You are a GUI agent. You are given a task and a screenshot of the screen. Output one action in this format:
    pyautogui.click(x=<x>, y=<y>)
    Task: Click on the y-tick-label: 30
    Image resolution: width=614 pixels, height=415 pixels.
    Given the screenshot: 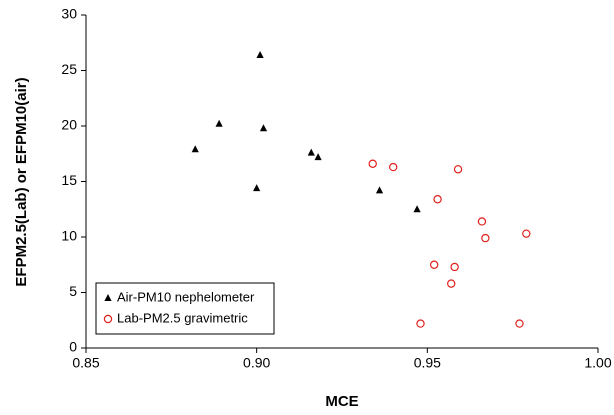 What is the action you would take?
    pyautogui.click(x=69, y=14)
    